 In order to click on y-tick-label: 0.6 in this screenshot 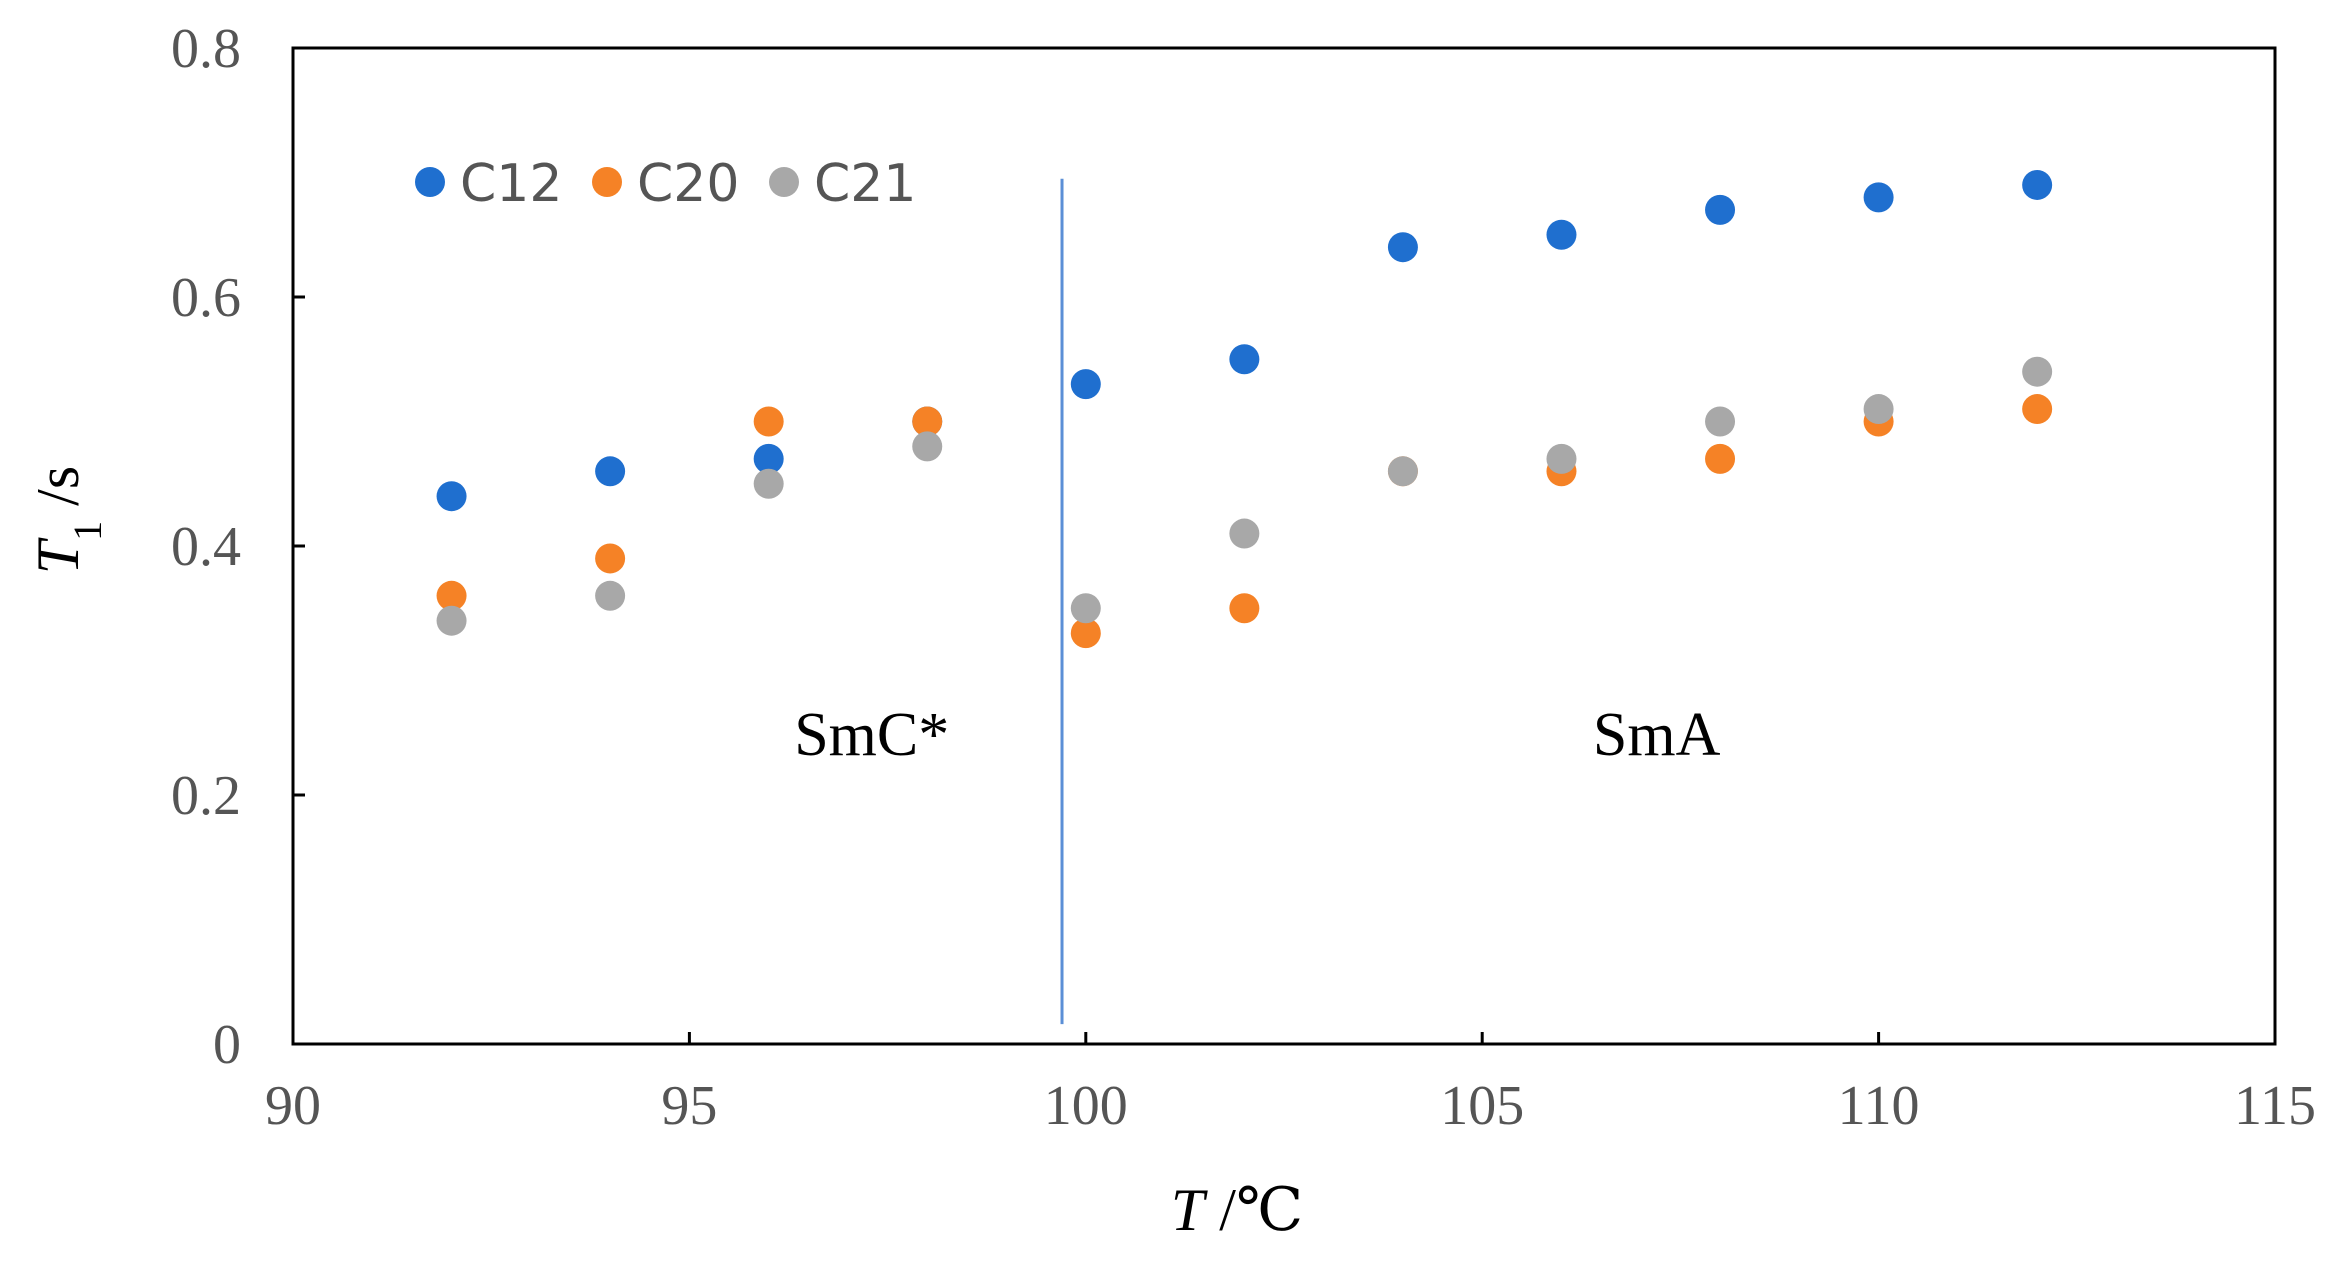, I will do `click(206, 298)`.